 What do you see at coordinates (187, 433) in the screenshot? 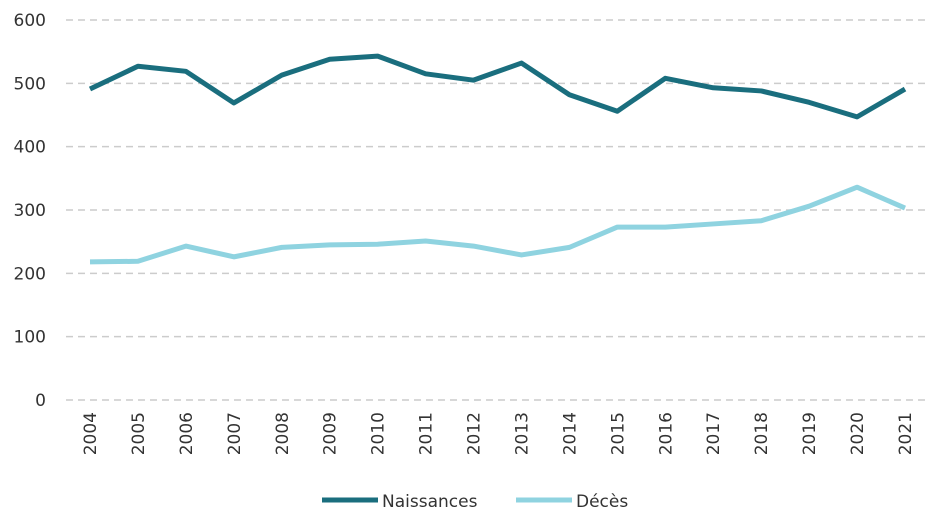
I see `x-tick-label: 2006` at bounding box center [187, 433].